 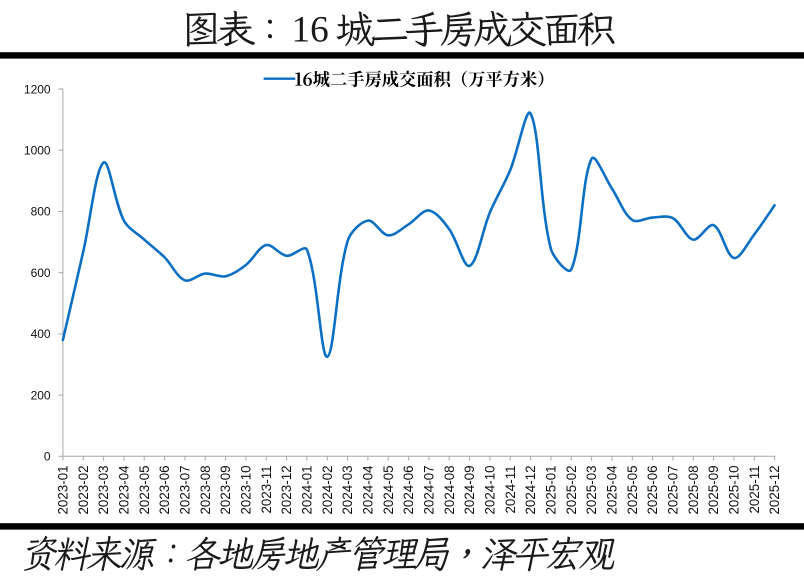 What do you see at coordinates (551, 489) in the screenshot?
I see `svg-text: 2025-01` at bounding box center [551, 489].